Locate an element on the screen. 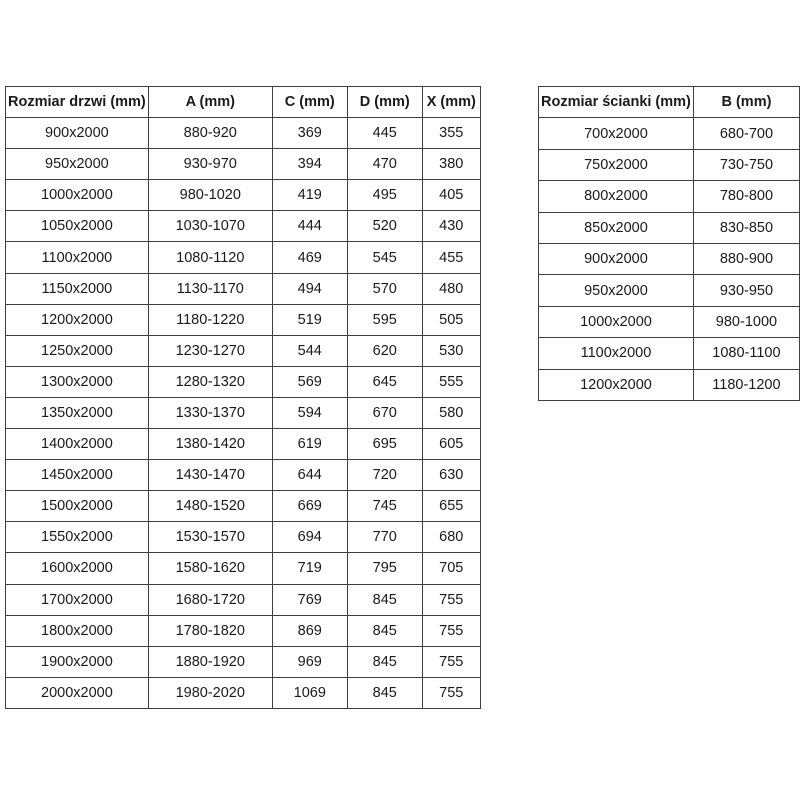  table-row: 1550x2000 1530-1570 694 770 680 is located at coordinates (243, 537).